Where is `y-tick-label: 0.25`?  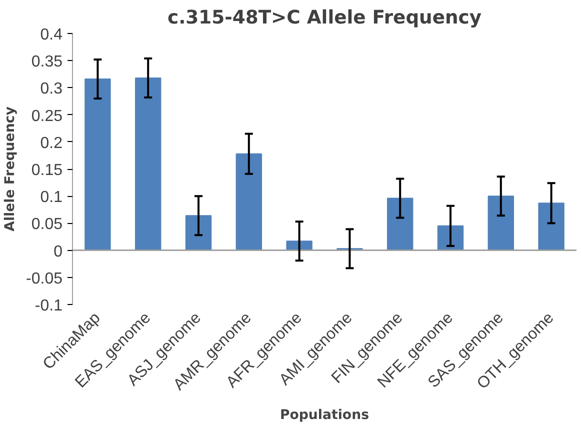
y-tick-label: 0.25 is located at coordinates (47, 116).